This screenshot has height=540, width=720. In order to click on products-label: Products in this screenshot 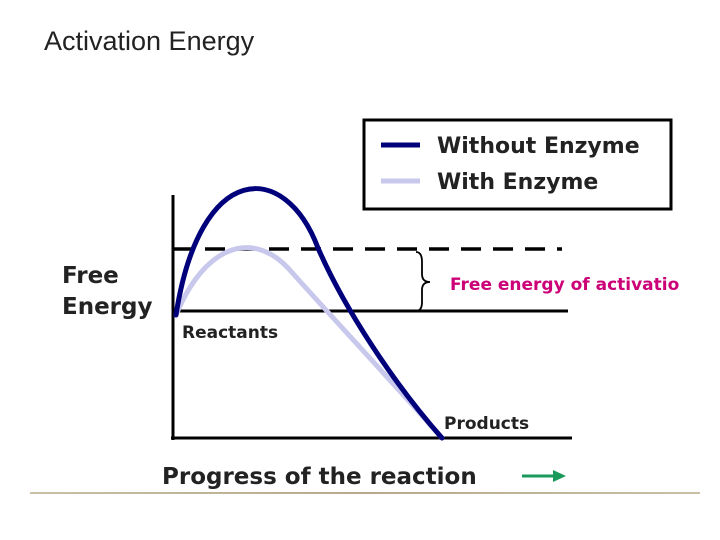, I will do `click(486, 424)`.